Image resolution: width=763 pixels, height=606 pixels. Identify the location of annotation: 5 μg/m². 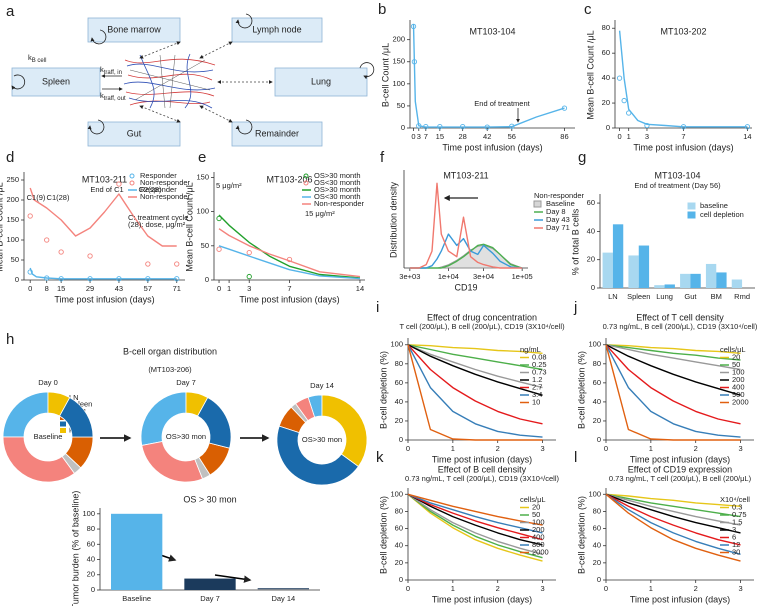
(229, 185).